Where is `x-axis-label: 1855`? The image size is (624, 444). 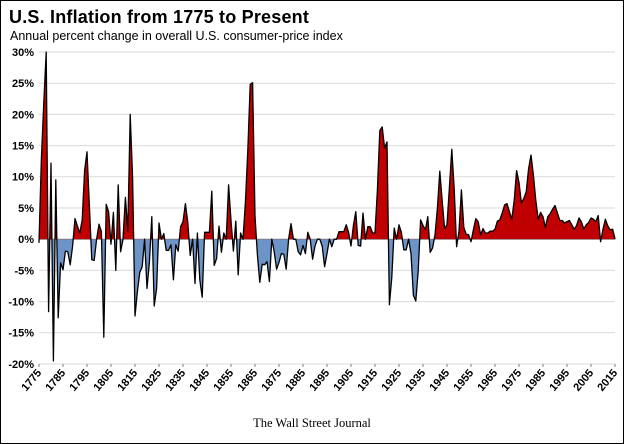
x-axis-label: 1855 is located at coordinates (223, 380).